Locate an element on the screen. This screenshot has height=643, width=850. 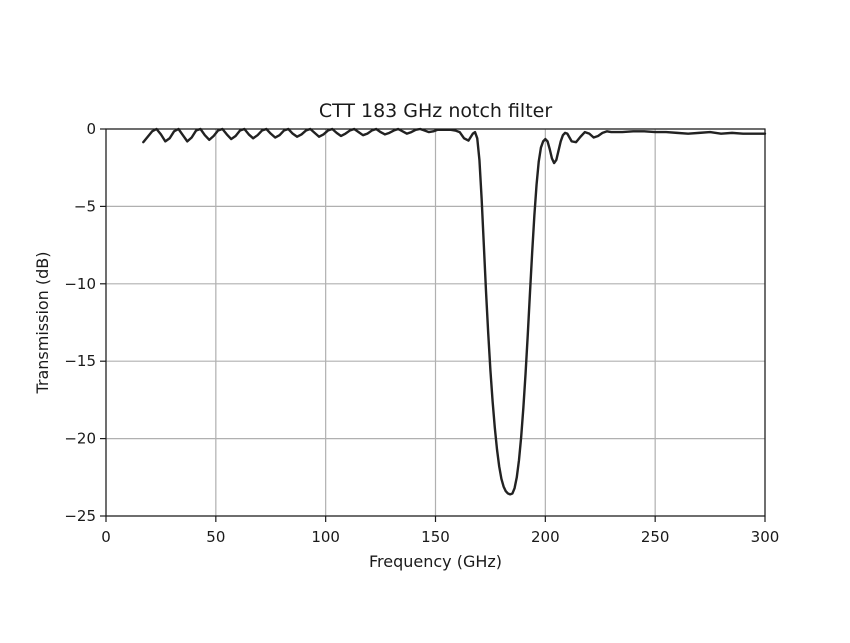
chart-title: CTT 183 GHz notch filter is located at coordinates (436, 111).